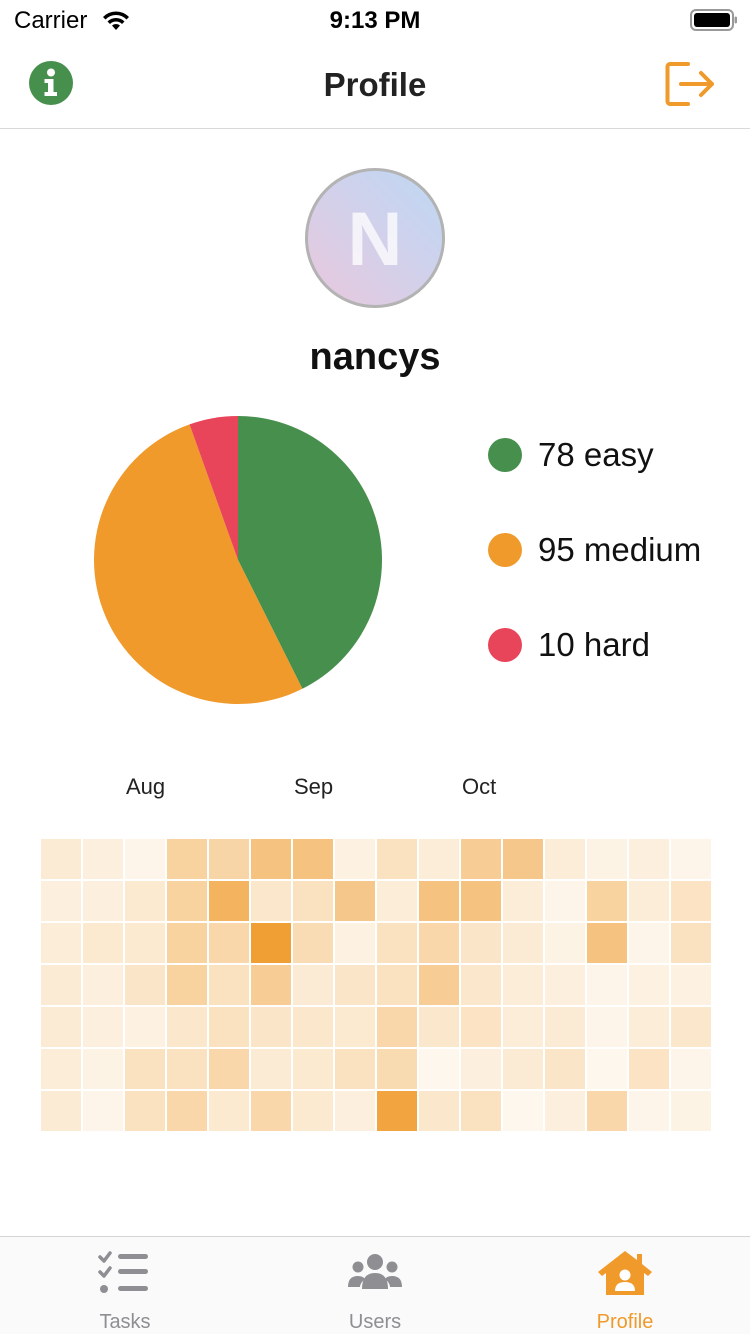 The image size is (750, 1334). Describe the element at coordinates (198, 564) in the screenshot. I see `pie-slice-medium` at that location.